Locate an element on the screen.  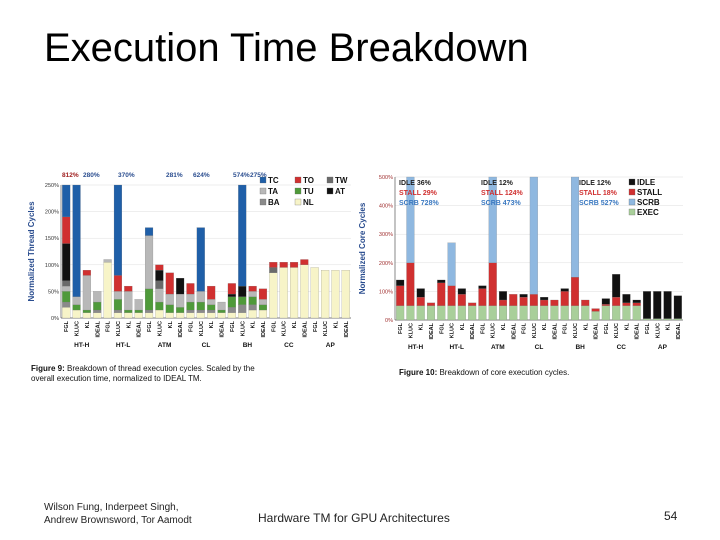
group-label: AP is located at coordinates (663, 347).